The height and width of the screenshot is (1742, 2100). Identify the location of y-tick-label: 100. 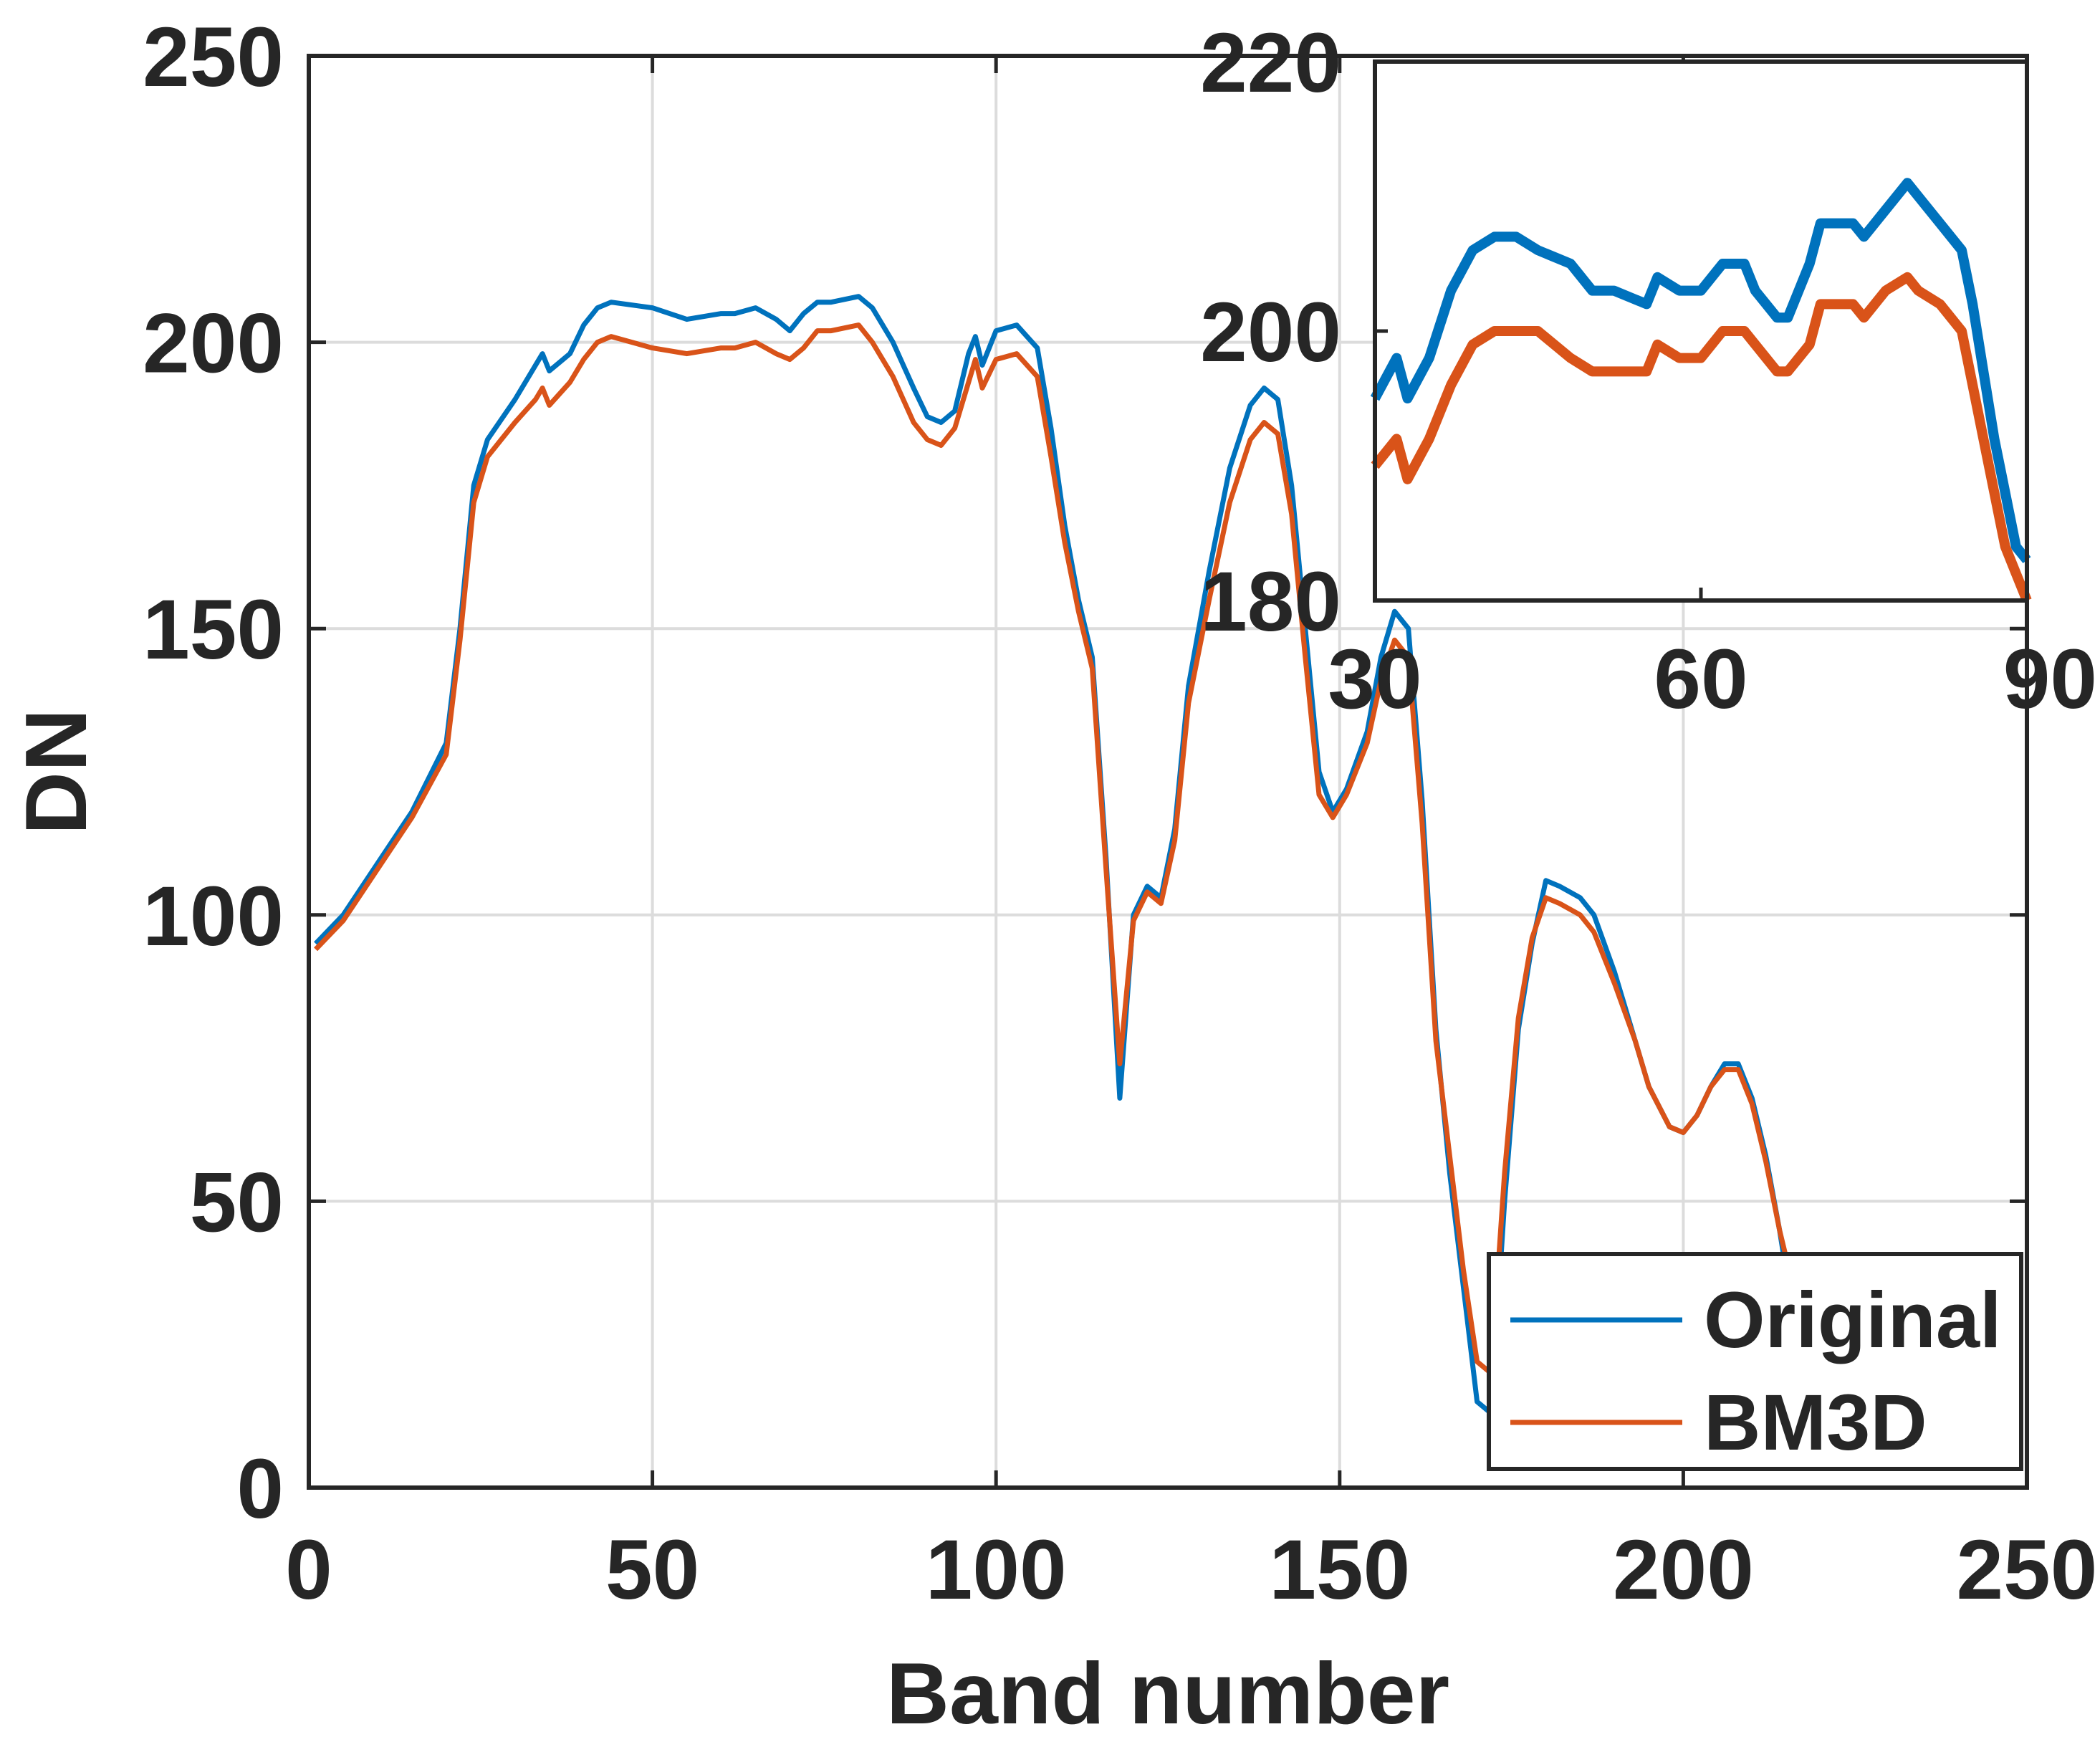
(213, 916).